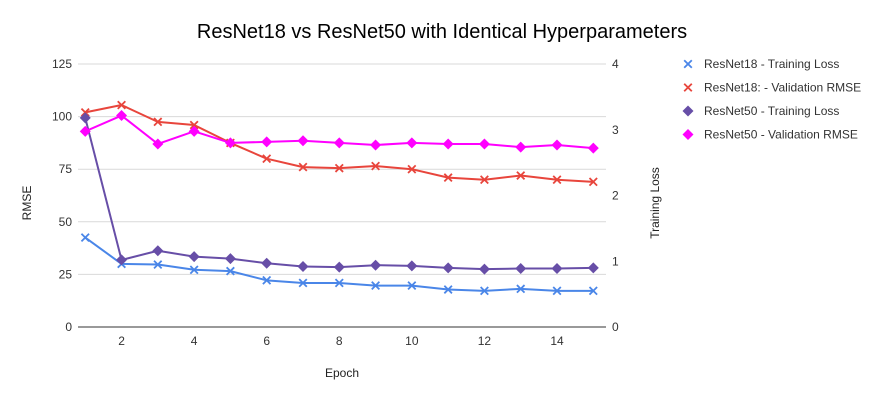 The height and width of the screenshot is (405, 884). I want to click on x-tick-label: 12, so click(485, 341).